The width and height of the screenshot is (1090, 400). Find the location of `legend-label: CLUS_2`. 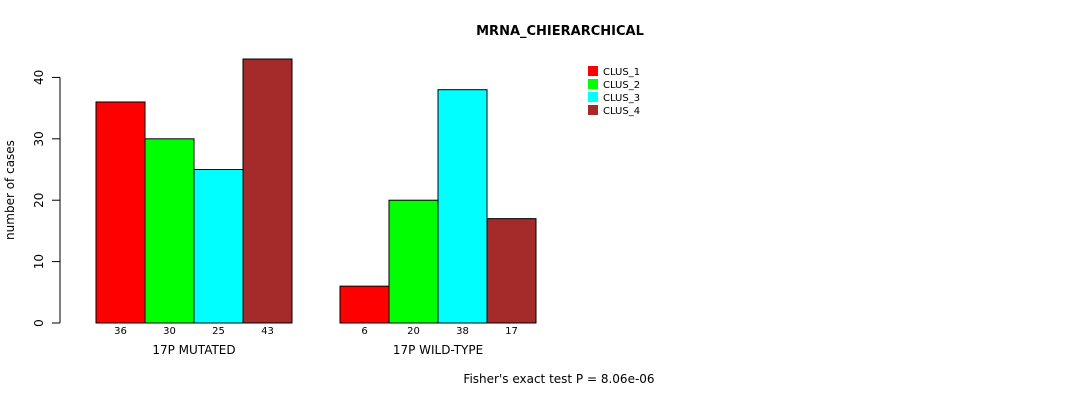

legend-label: CLUS_2 is located at coordinates (621, 85).